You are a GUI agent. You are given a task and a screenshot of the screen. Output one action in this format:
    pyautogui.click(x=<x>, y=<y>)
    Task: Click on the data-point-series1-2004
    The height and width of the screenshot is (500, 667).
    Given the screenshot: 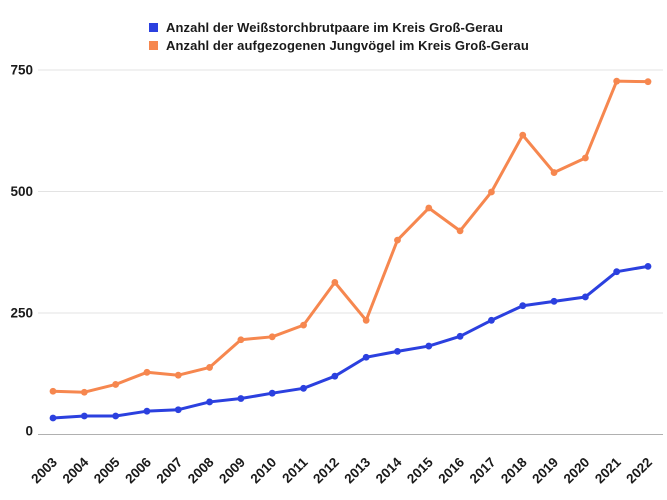 What is the action you would take?
    pyautogui.click(x=84, y=392)
    